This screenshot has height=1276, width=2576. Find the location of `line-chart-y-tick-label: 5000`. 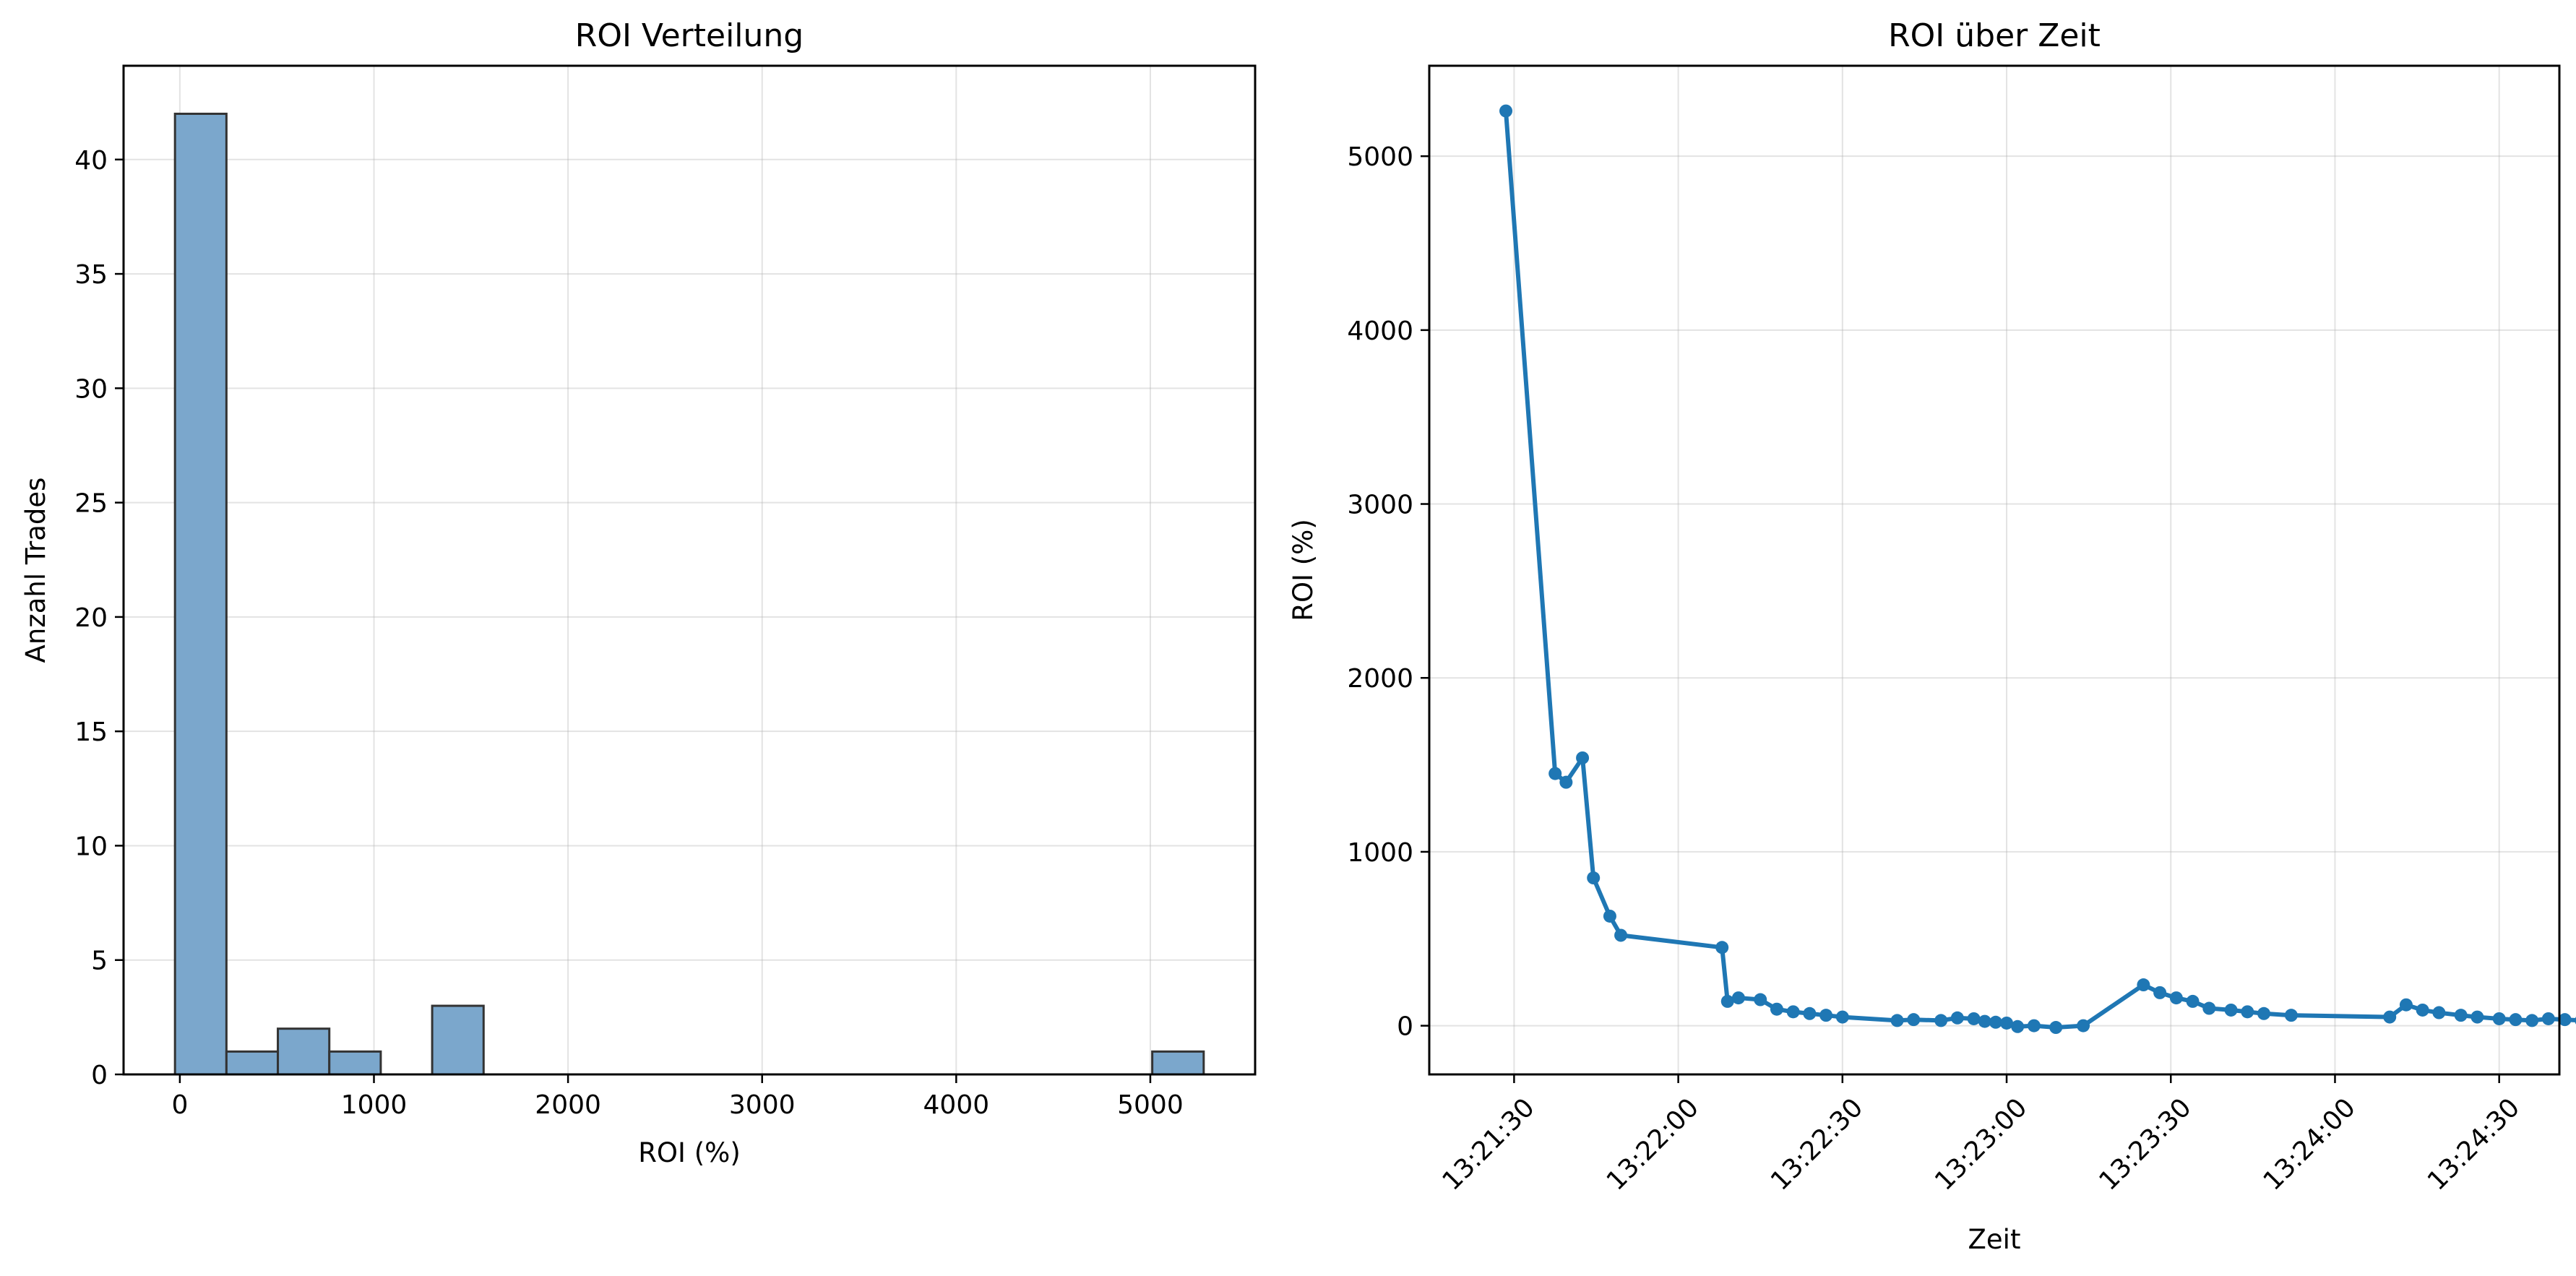

line-chart-y-tick-label: 5000 is located at coordinates (1380, 157).